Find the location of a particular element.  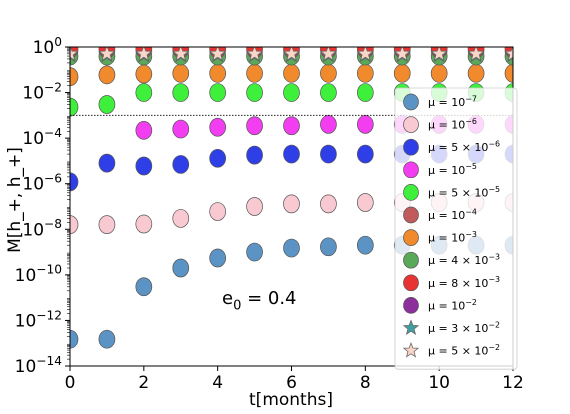

x-tick-label: 0 is located at coordinates (70, 383).